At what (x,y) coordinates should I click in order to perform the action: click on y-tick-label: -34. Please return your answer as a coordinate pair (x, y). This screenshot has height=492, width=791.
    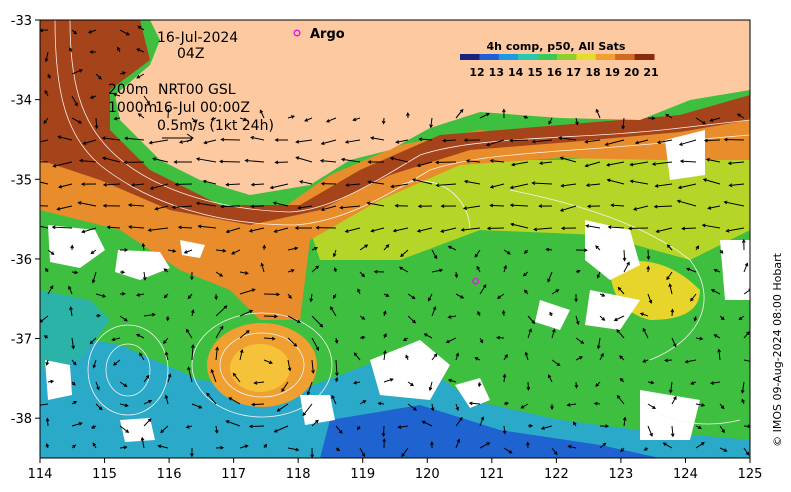
    Looking at the image, I should click on (21, 101).